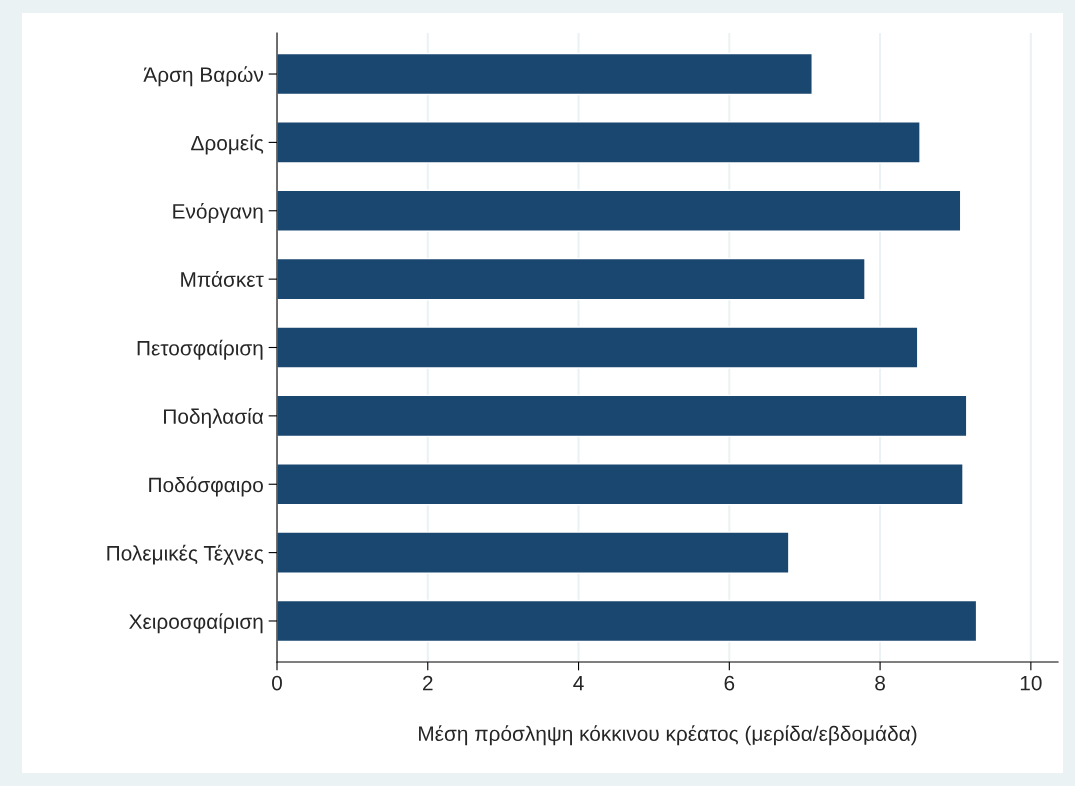  What do you see at coordinates (222, 278) in the screenshot?
I see `y-tick-label: Μπάσκετ` at bounding box center [222, 278].